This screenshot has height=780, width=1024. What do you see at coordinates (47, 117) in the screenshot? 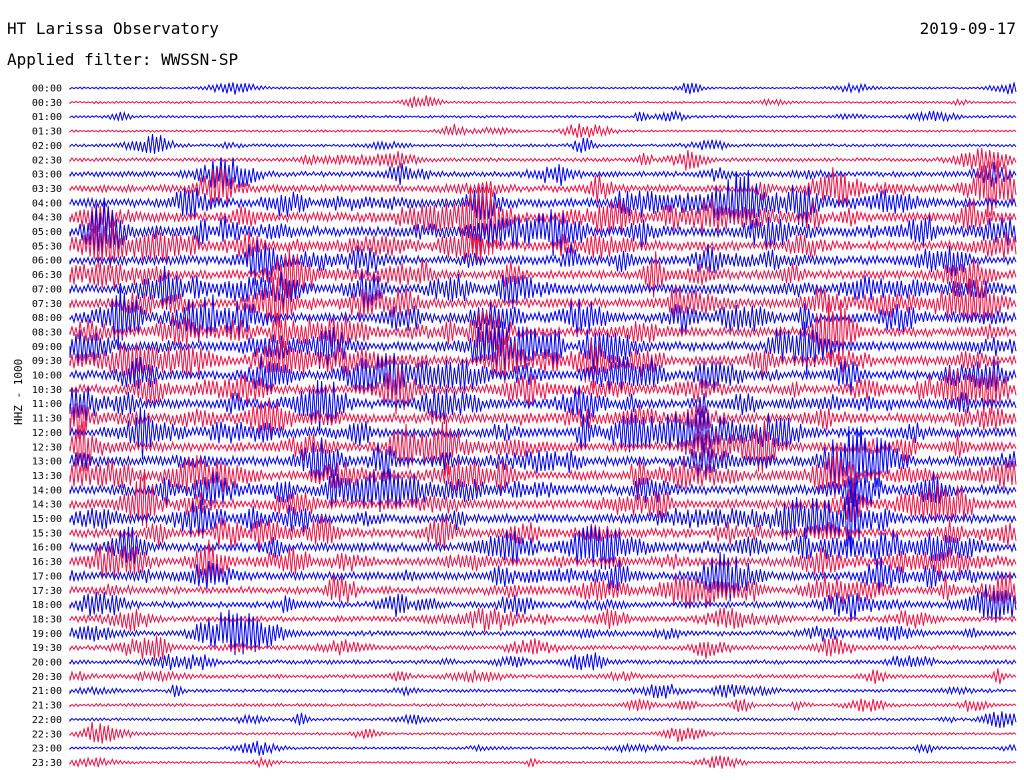
I see `row-time-label: 01:00` at bounding box center [47, 117].